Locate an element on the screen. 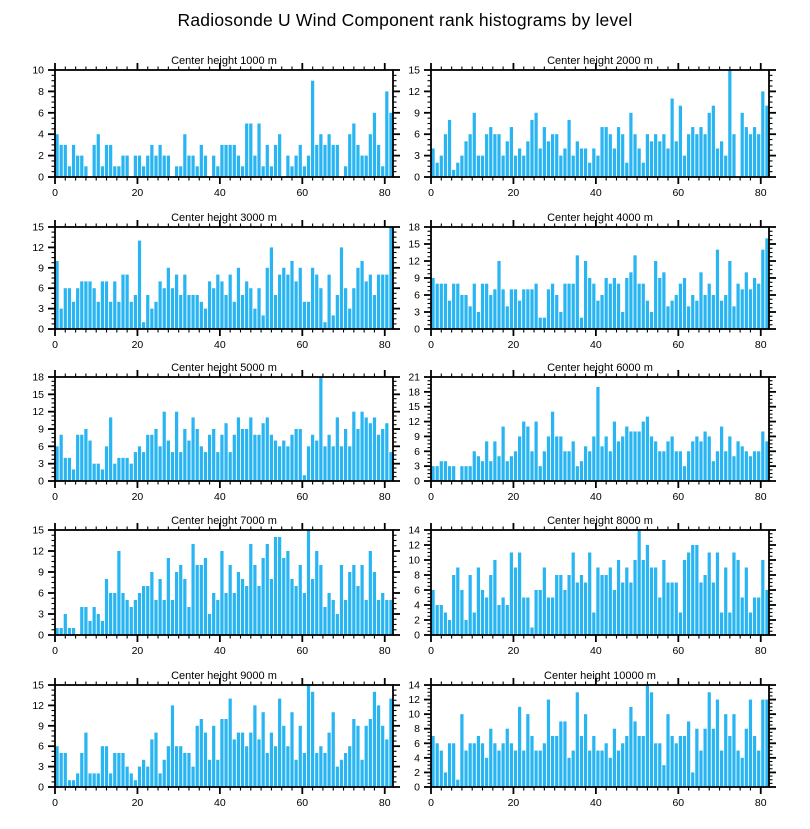 This screenshot has height=829, width=810. x-tick-label: 60 is located at coordinates (678, 345).